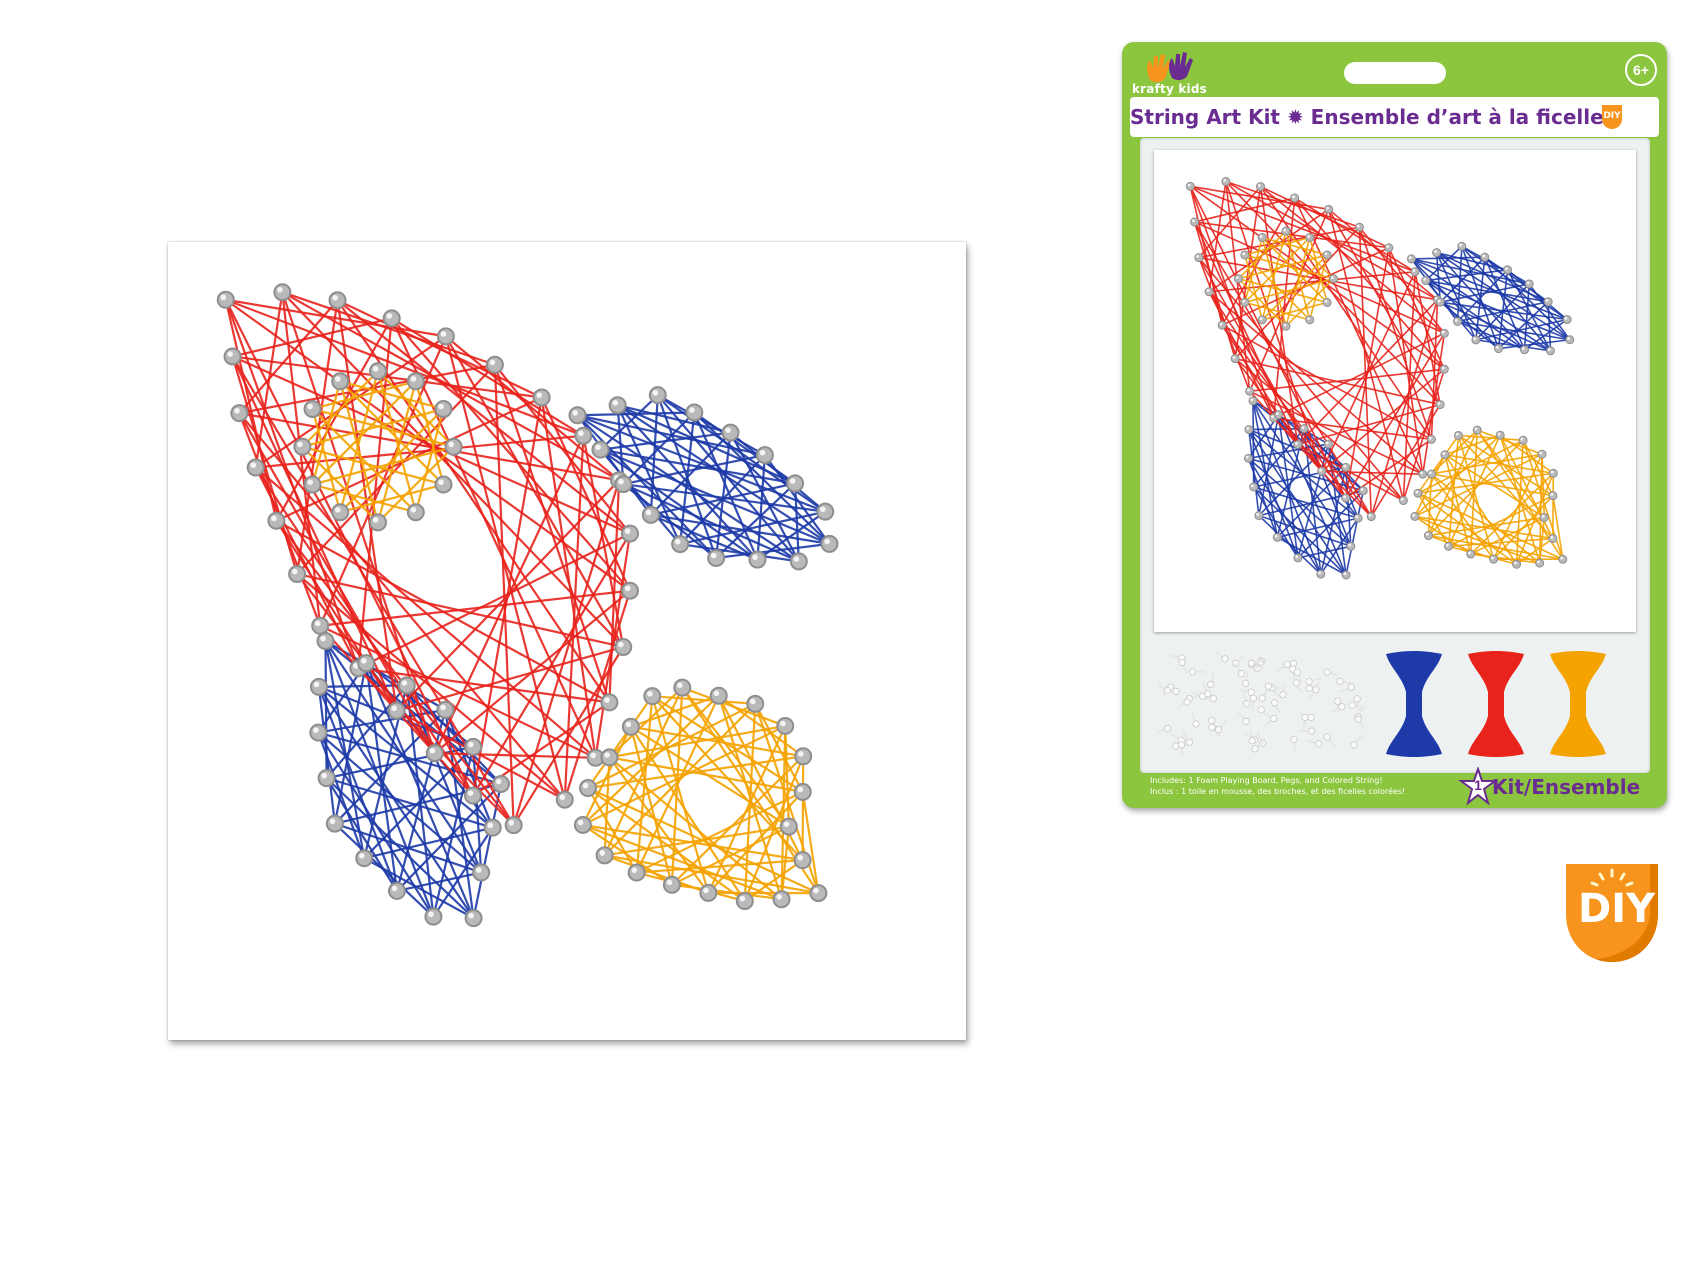 This screenshot has height=1275, width=1700. I want to click on diy-badge-icon: DIY, so click(1612, 117).